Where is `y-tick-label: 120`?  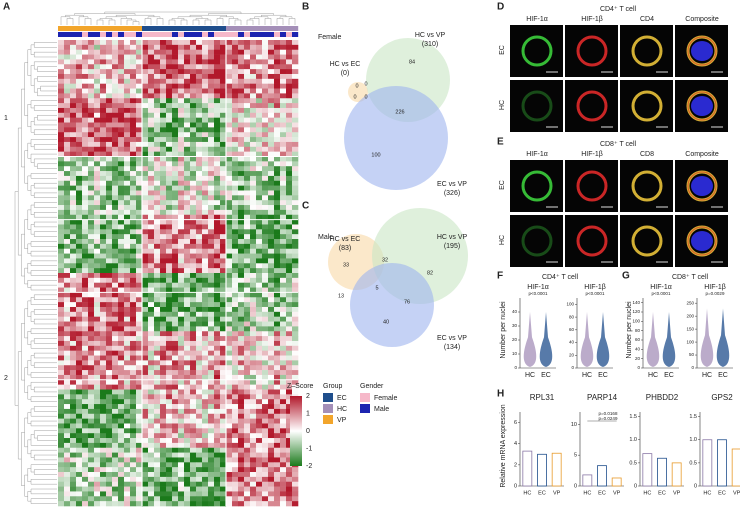
y-tick-label: 120 is located at coordinates (636, 311).